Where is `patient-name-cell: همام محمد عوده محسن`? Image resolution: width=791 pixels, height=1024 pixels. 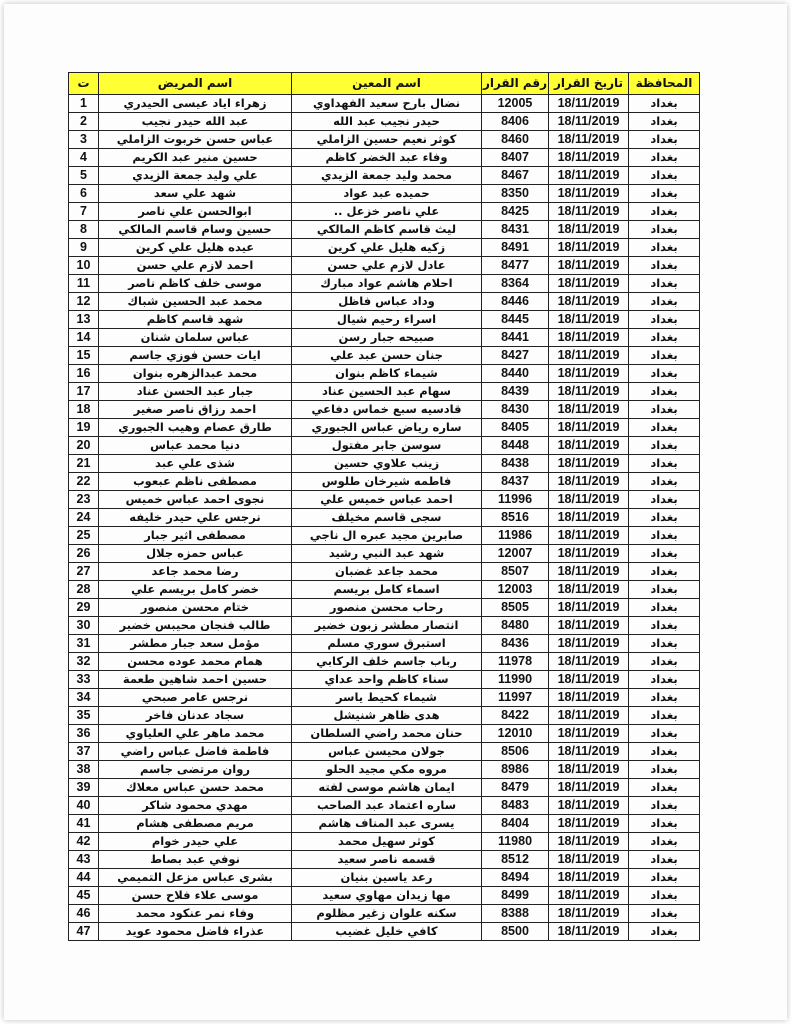
patient-name-cell: همام محمد عوده محسن is located at coordinates (195, 661).